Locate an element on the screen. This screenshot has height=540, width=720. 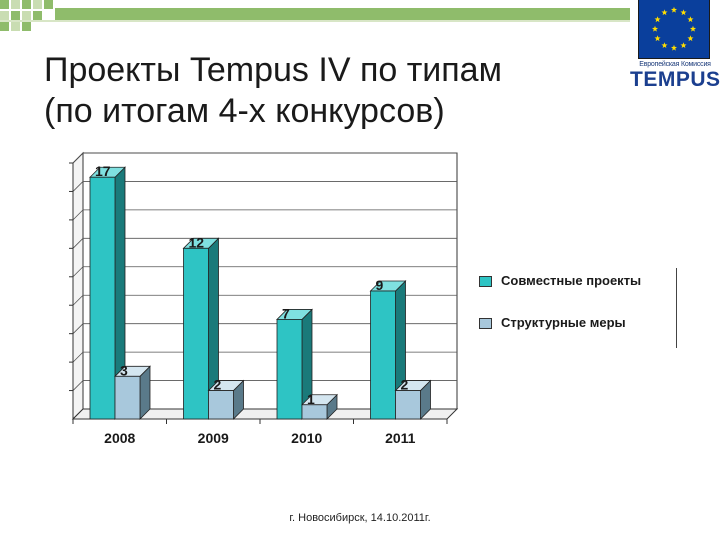
chart-side-wall is located at coordinates (78, 286).